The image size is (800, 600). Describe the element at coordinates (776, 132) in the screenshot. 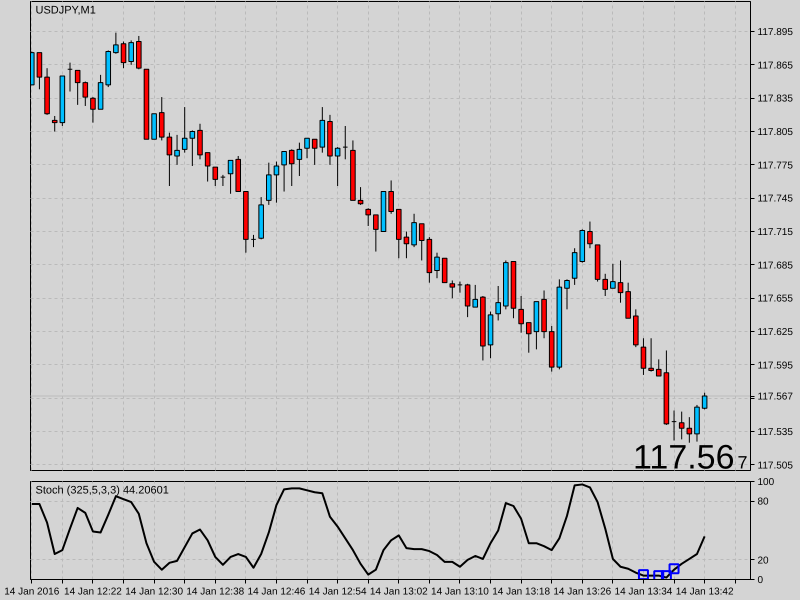

I see `y-tick-label: 117.805` at that location.